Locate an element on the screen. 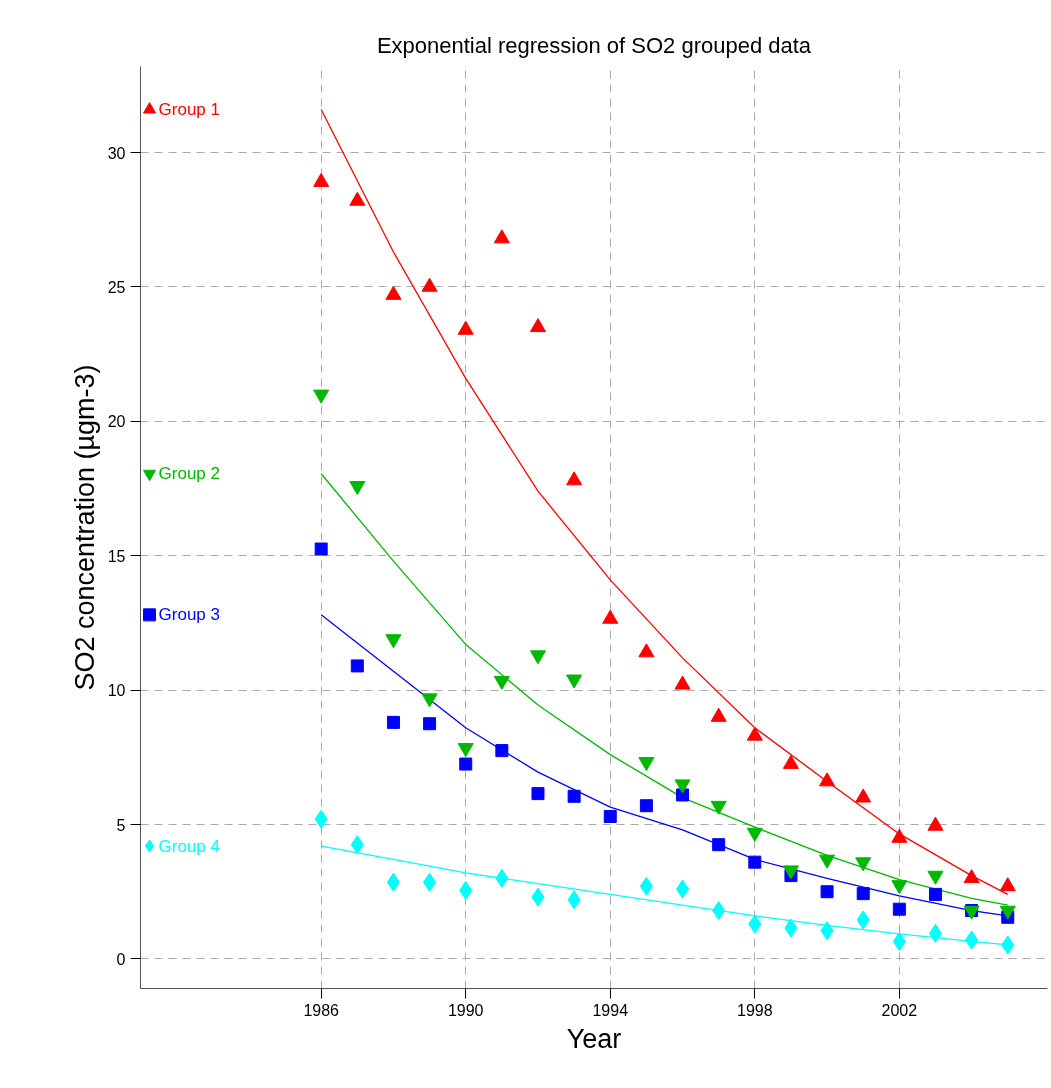 The height and width of the screenshot is (1088, 1051). x-axis-title: Year is located at coordinates (594, 1038).